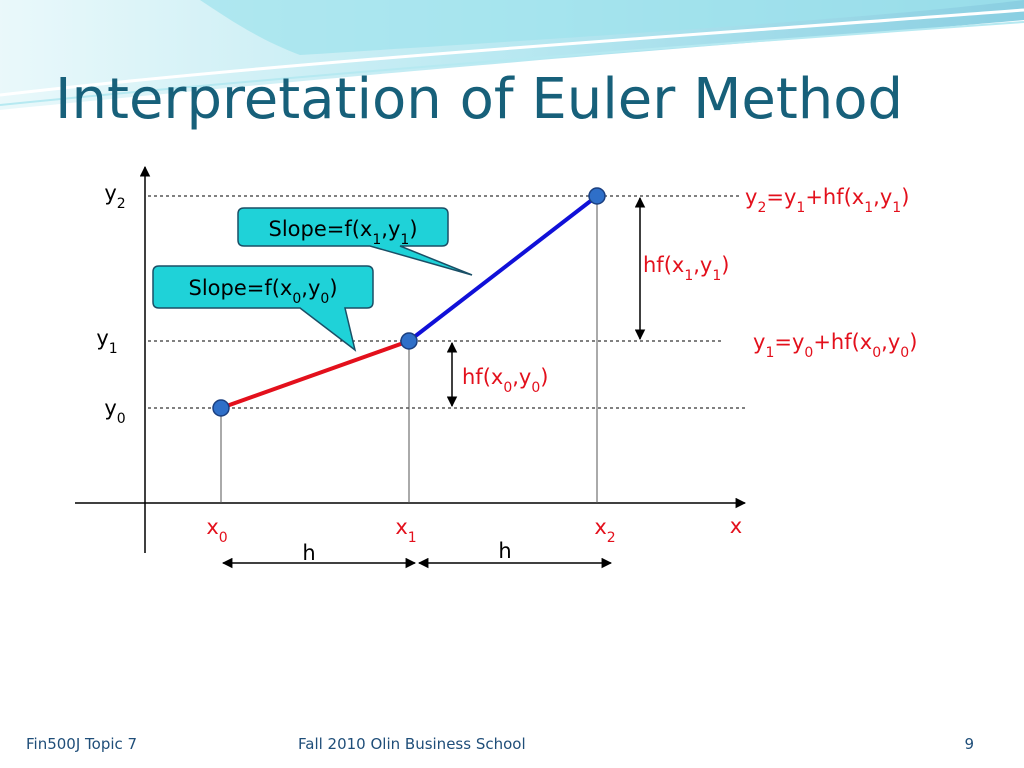 The image size is (1024, 768). What do you see at coordinates (969, 744) in the screenshot?
I see `page-number: 9` at bounding box center [969, 744].